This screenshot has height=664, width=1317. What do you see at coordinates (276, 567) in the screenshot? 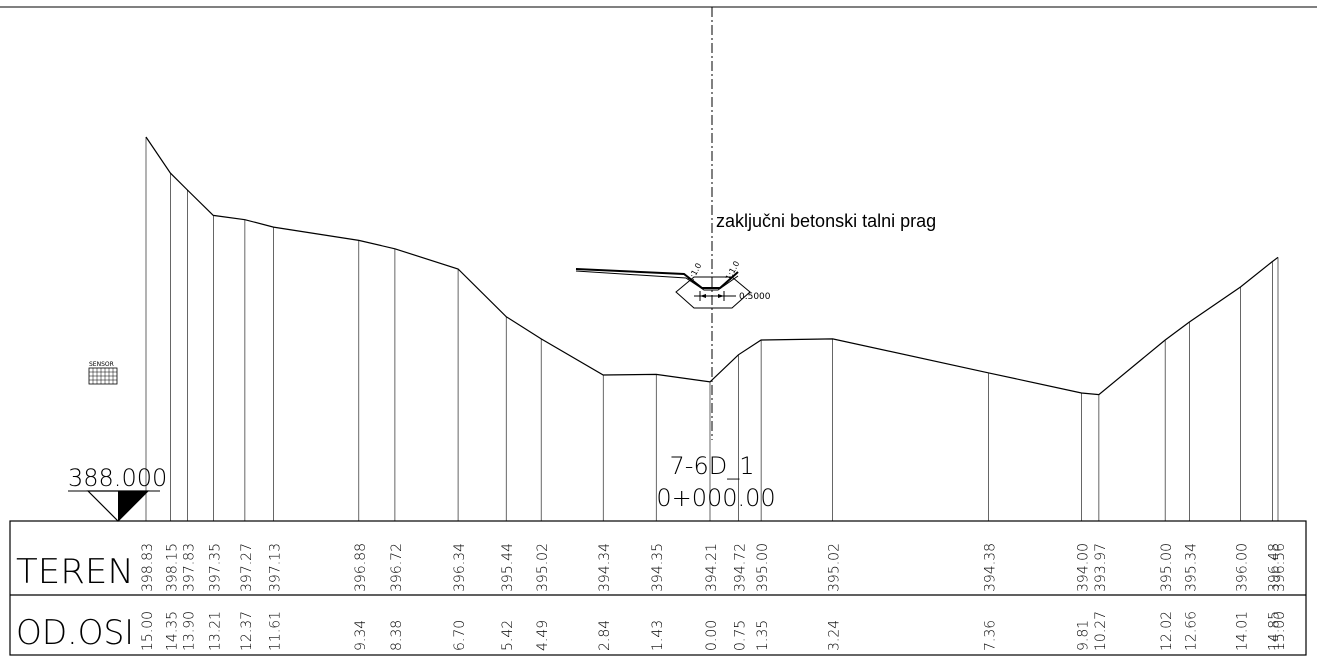
I see `elevation-value: 397.13` at bounding box center [276, 567].